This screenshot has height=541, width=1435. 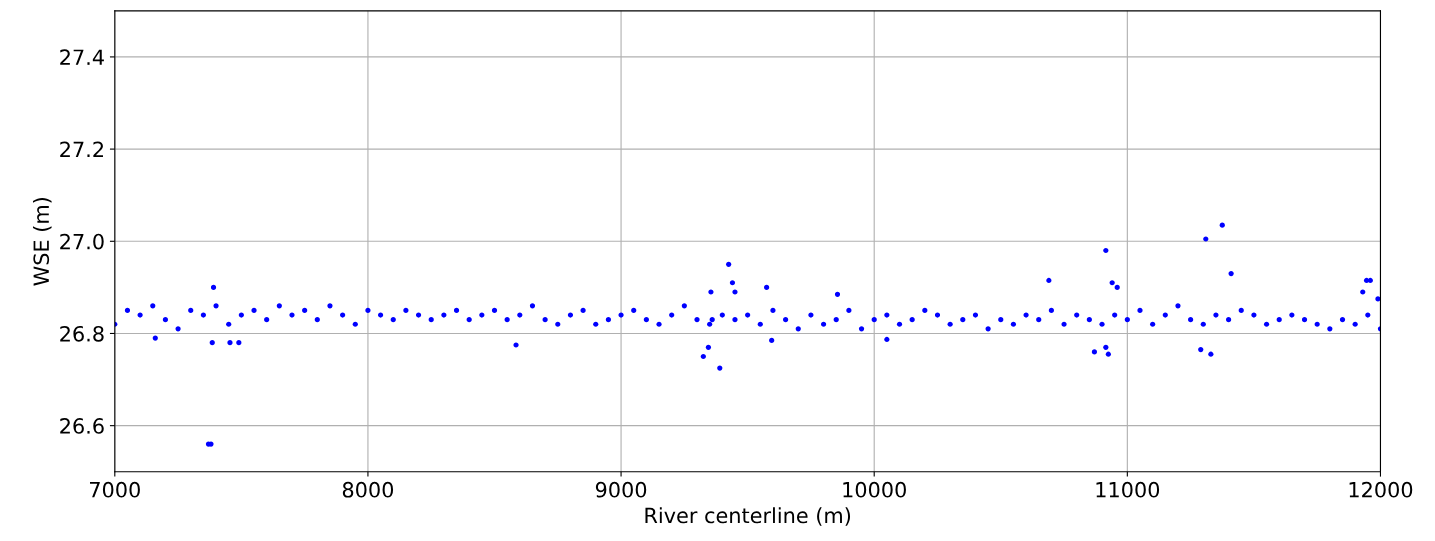 I want to click on x-tick-label: 7000, so click(x=115, y=489).